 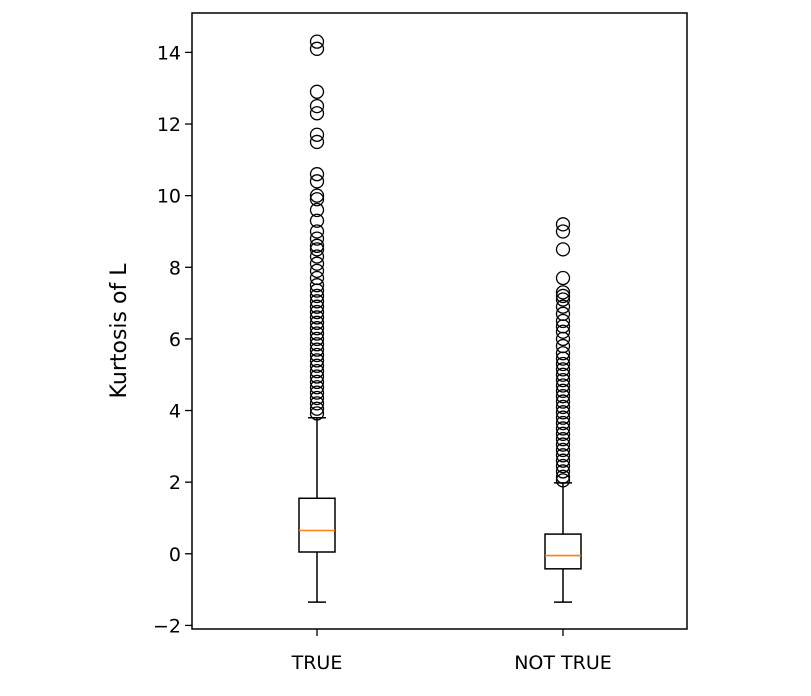 I want to click on y-tick-label: 8, so click(x=175, y=268).